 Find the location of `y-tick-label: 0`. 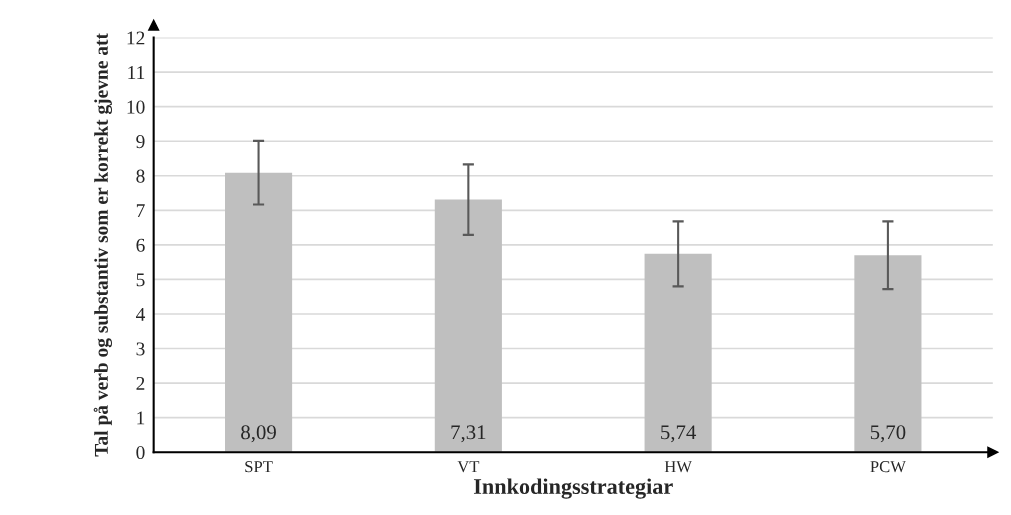

y-tick-label: 0 is located at coordinates (140, 452).